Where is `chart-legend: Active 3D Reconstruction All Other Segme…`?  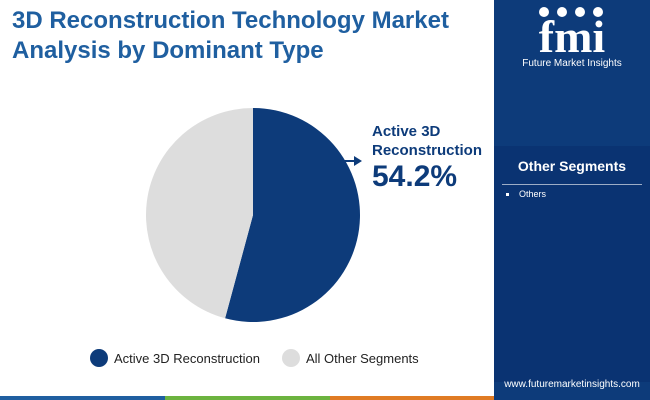 chart-legend: Active 3D Reconstruction All Other Segme… is located at coordinates (265, 358).